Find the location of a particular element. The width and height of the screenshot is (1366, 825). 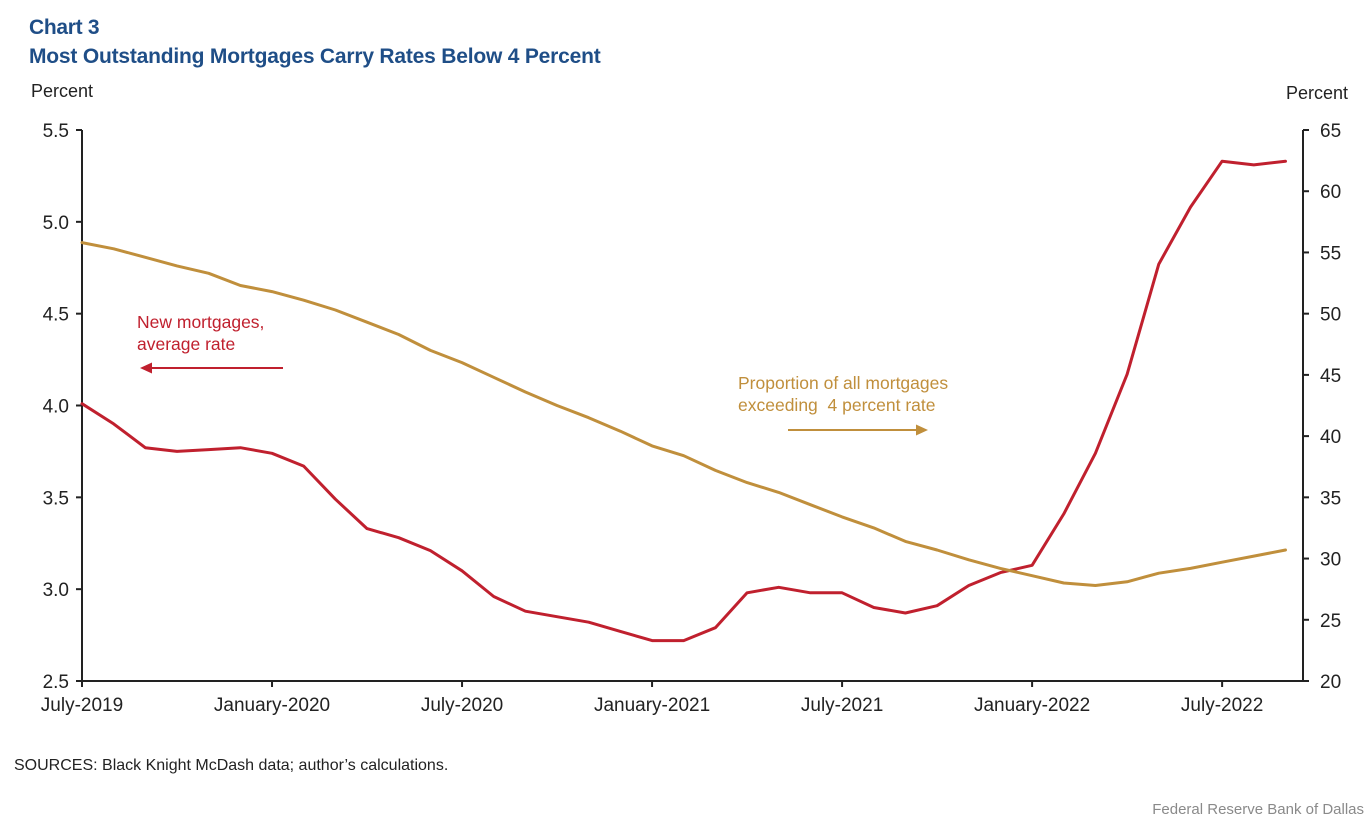

right-y-tick-label: 60 is located at coordinates (1330, 192).